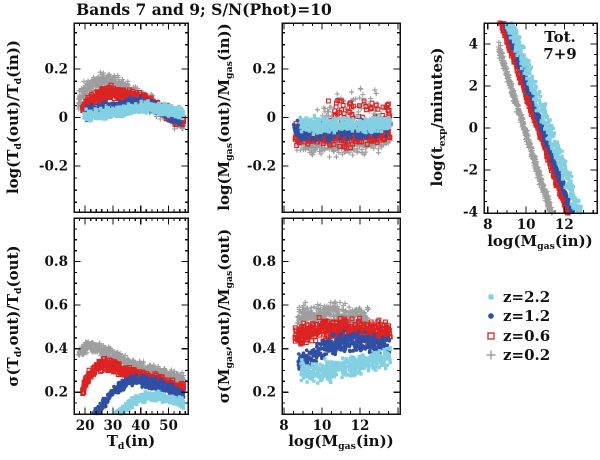 This screenshot has height=460, width=600. I want to click on legend-label: z=1.2, so click(527, 316).